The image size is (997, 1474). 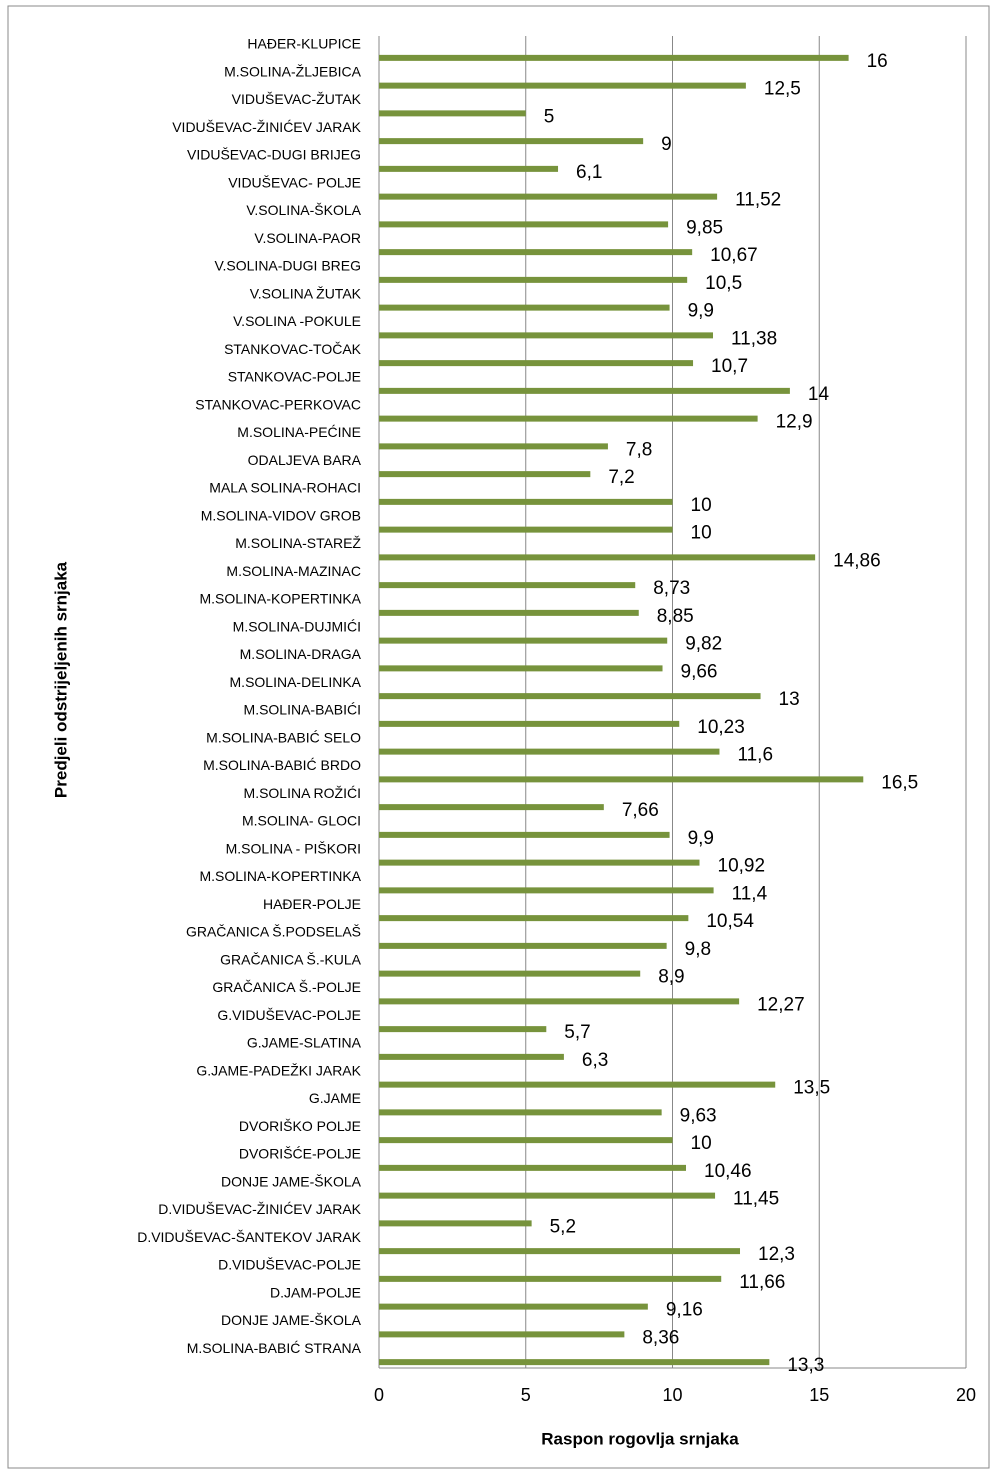 What do you see at coordinates (302, 793) in the screenshot?
I see `y-tick-label: M.SOLINA ROŽIĆI` at bounding box center [302, 793].